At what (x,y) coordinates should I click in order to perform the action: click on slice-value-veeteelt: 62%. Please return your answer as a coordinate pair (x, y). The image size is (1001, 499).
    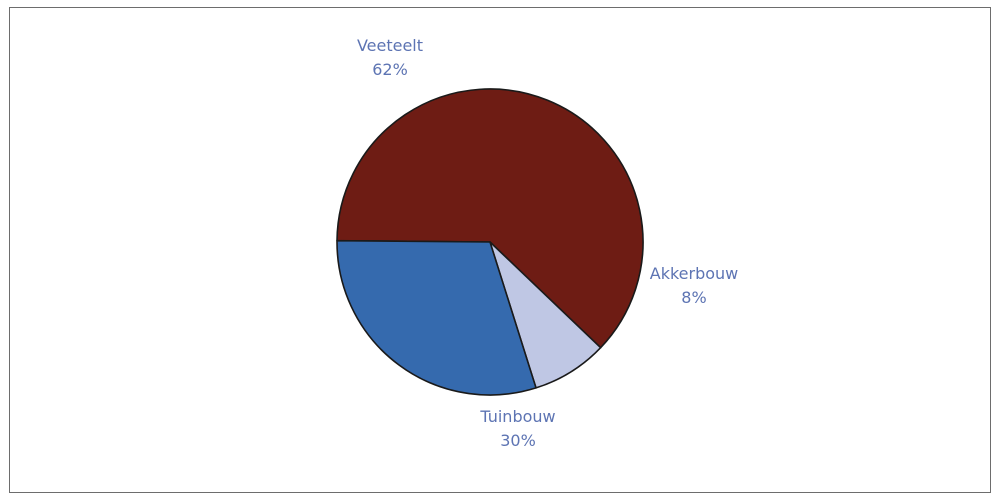
    Looking at the image, I should click on (390, 69).